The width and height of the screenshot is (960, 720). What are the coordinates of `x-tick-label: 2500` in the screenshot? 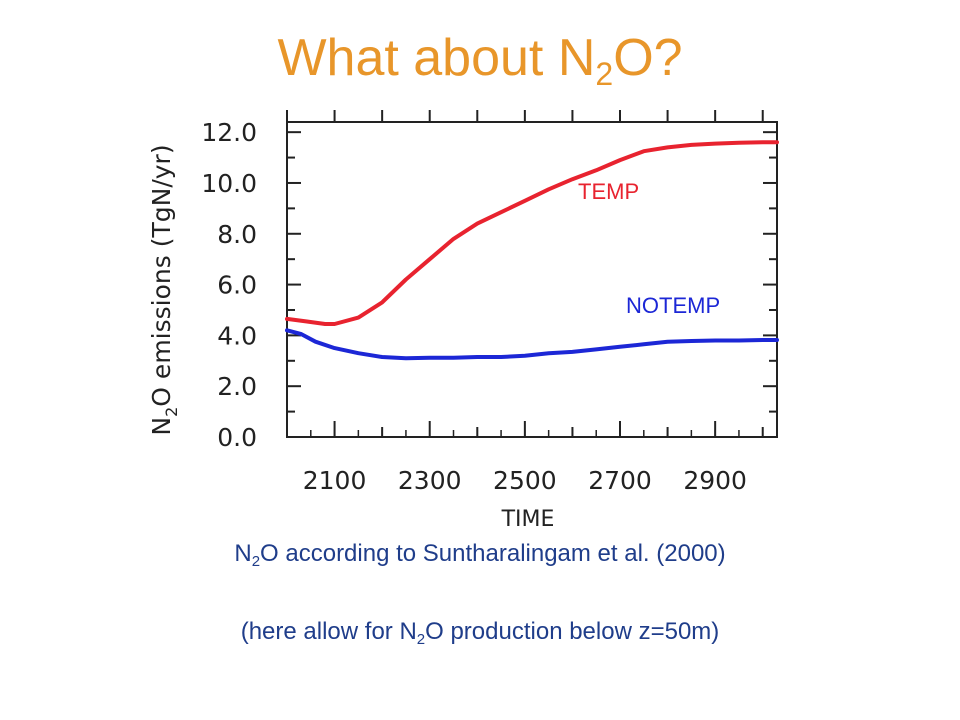 It's located at (525, 480).